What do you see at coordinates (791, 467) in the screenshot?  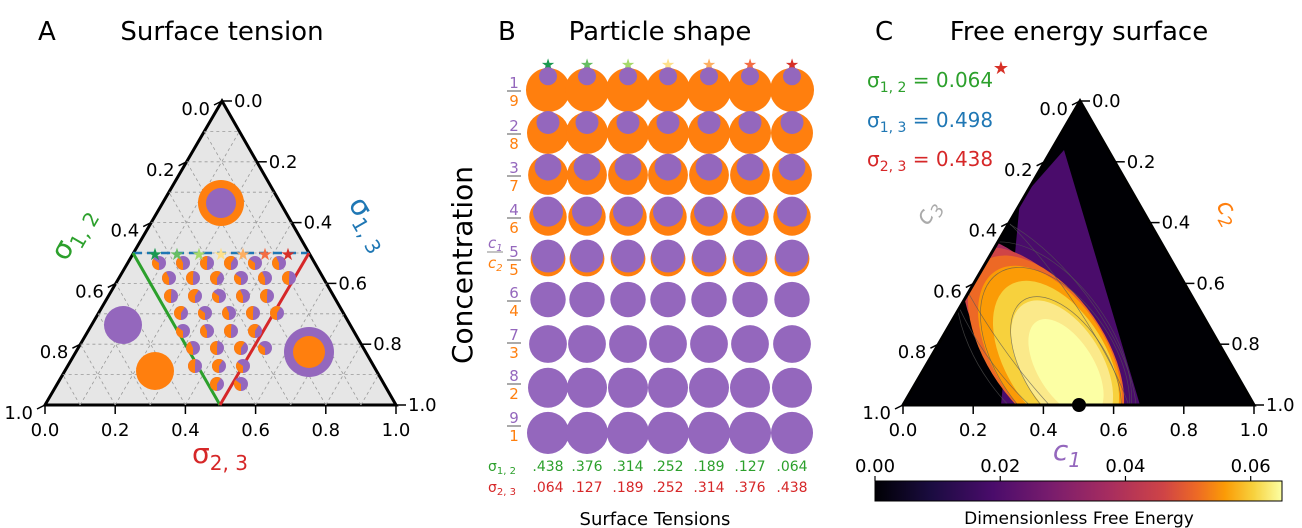 I see `panel-b-sigma12-value: .064` at bounding box center [791, 467].